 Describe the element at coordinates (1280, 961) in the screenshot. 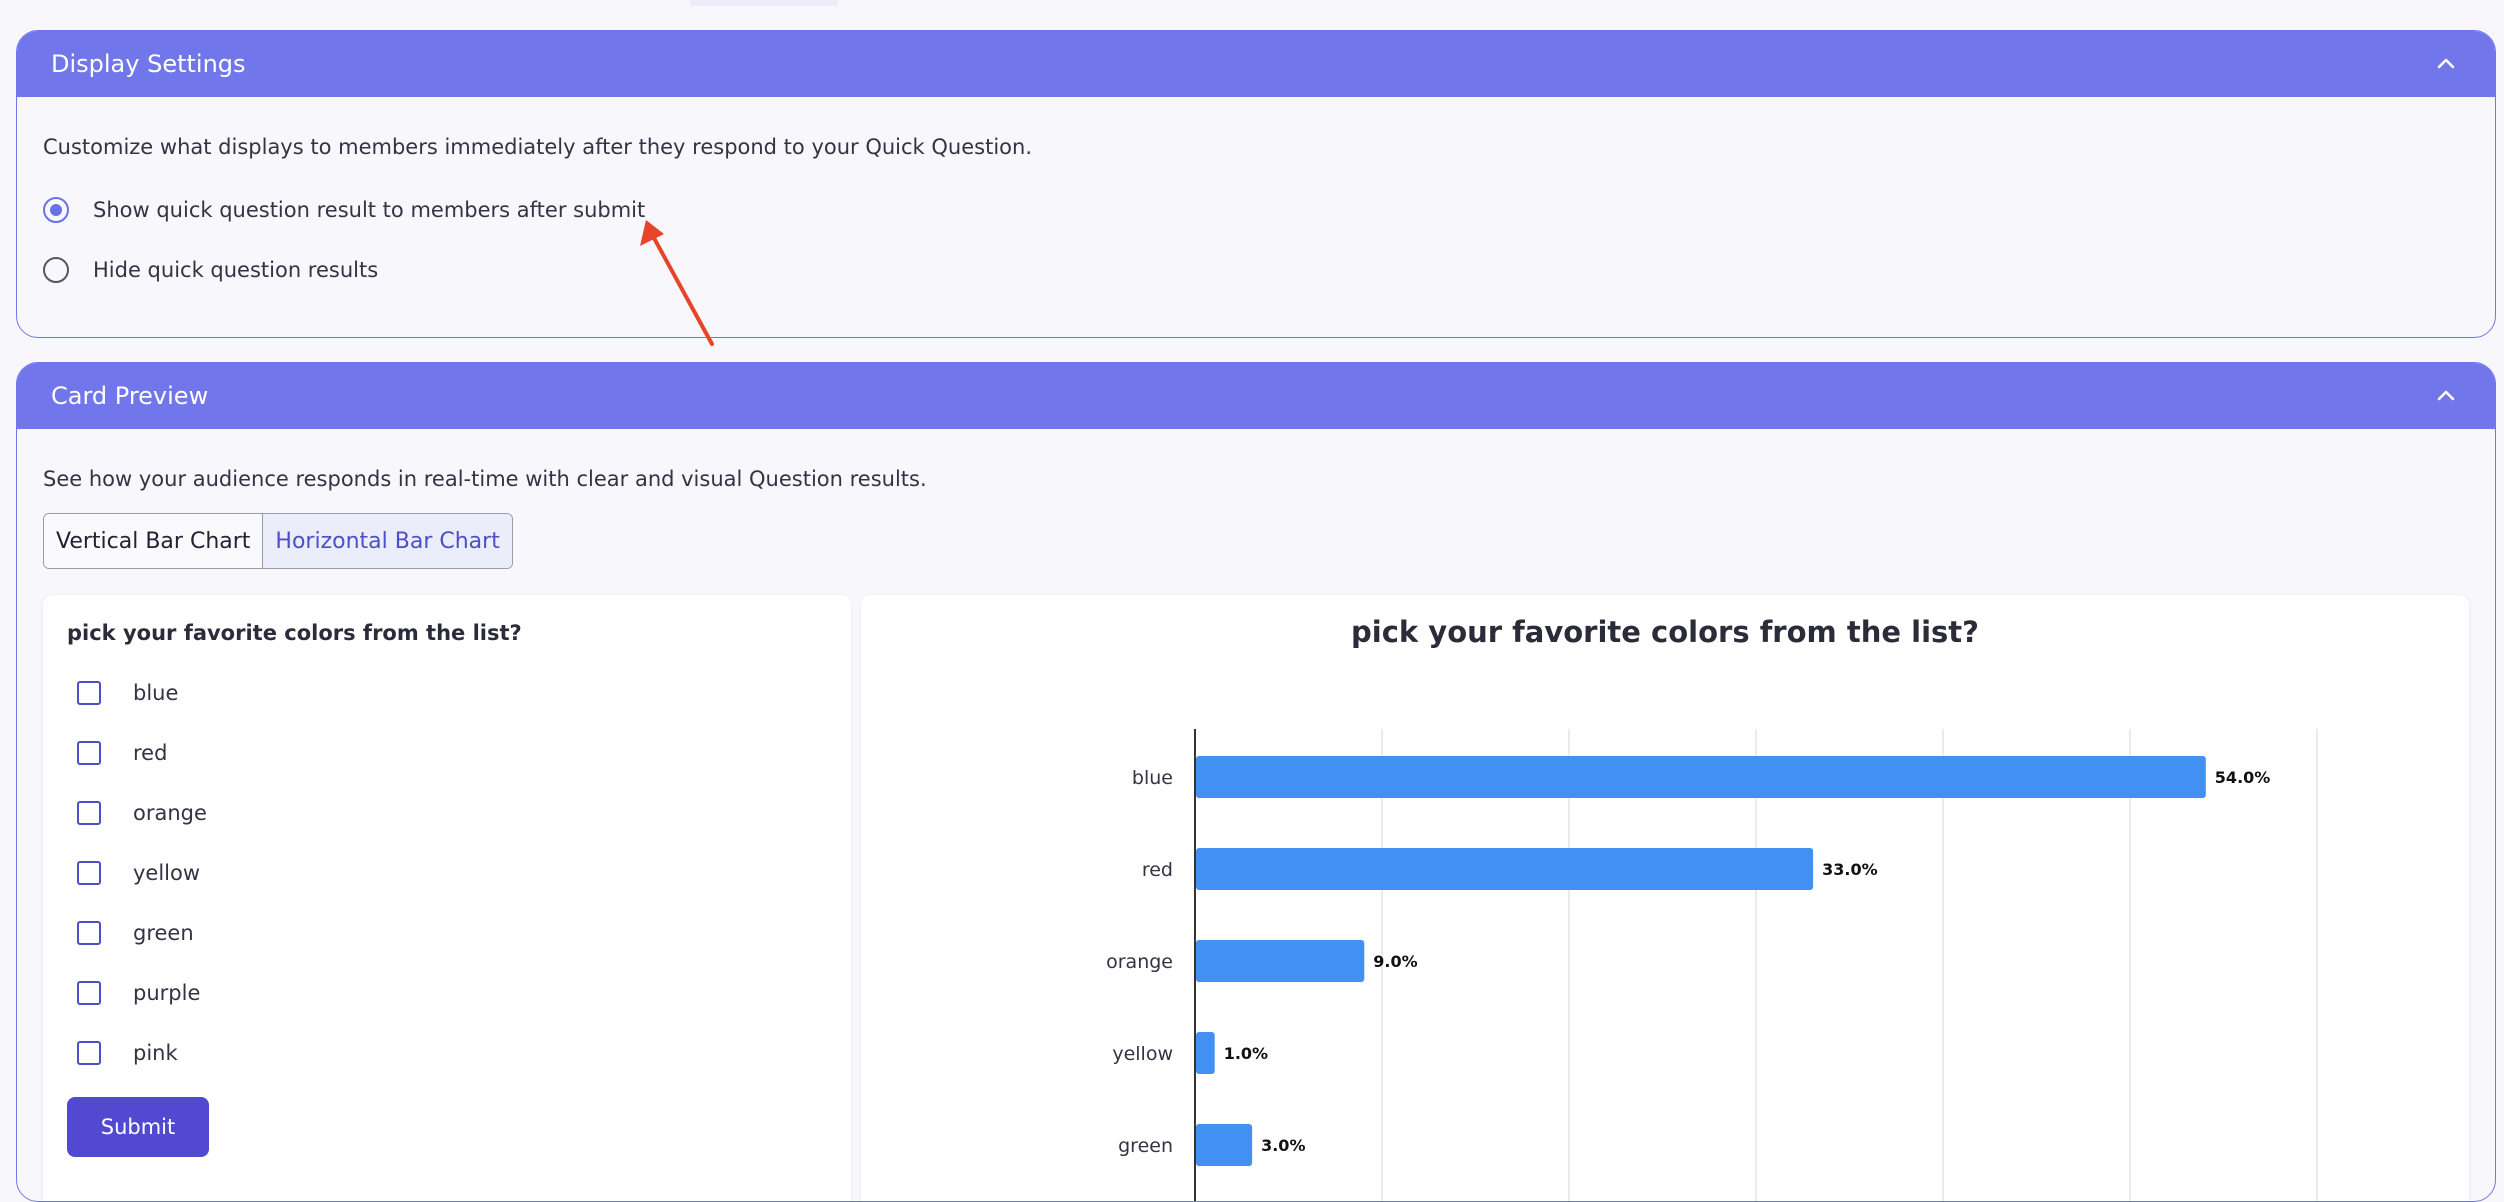

I see `bar-orange` at that location.